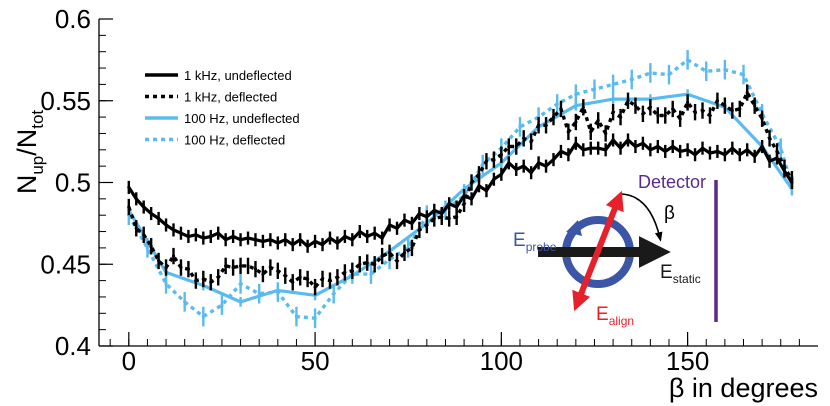 This screenshot has height=406, width=830. I want to click on y-label-n: N, so click(27, 185).